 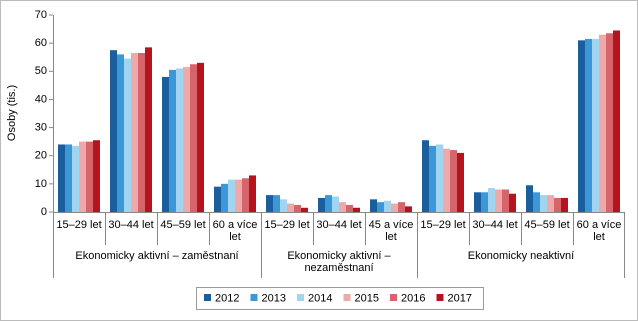 I want to click on group-label: Ekonomicky aktivní – nezaměstnaní, so click(x=339, y=262).